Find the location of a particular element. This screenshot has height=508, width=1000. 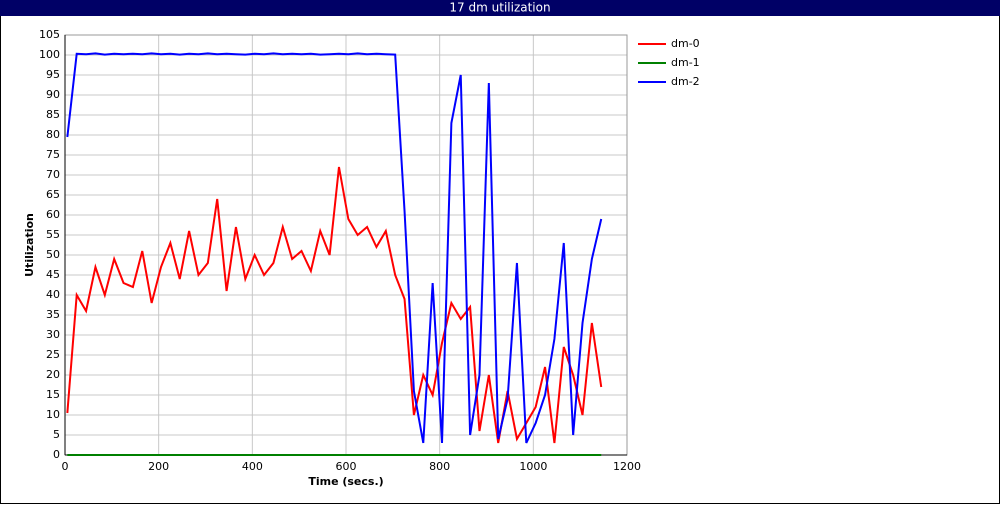

y-axis-label: Utilization is located at coordinates (29, 245).